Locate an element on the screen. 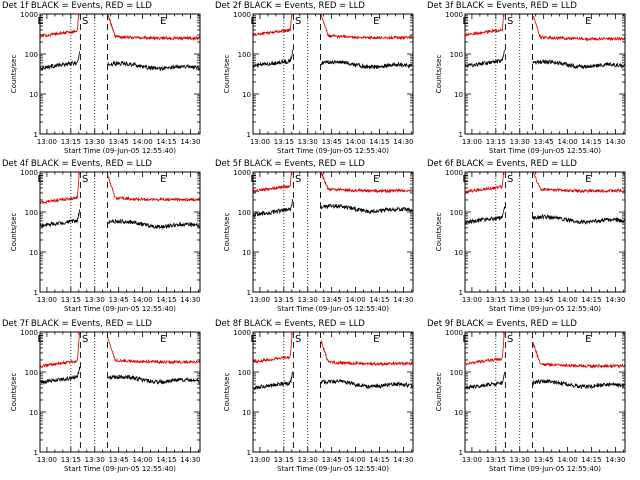 This screenshot has width=640, height=480. plot-title: Det 1f BLACK = Events, RED = LLD is located at coordinates (77, 6).